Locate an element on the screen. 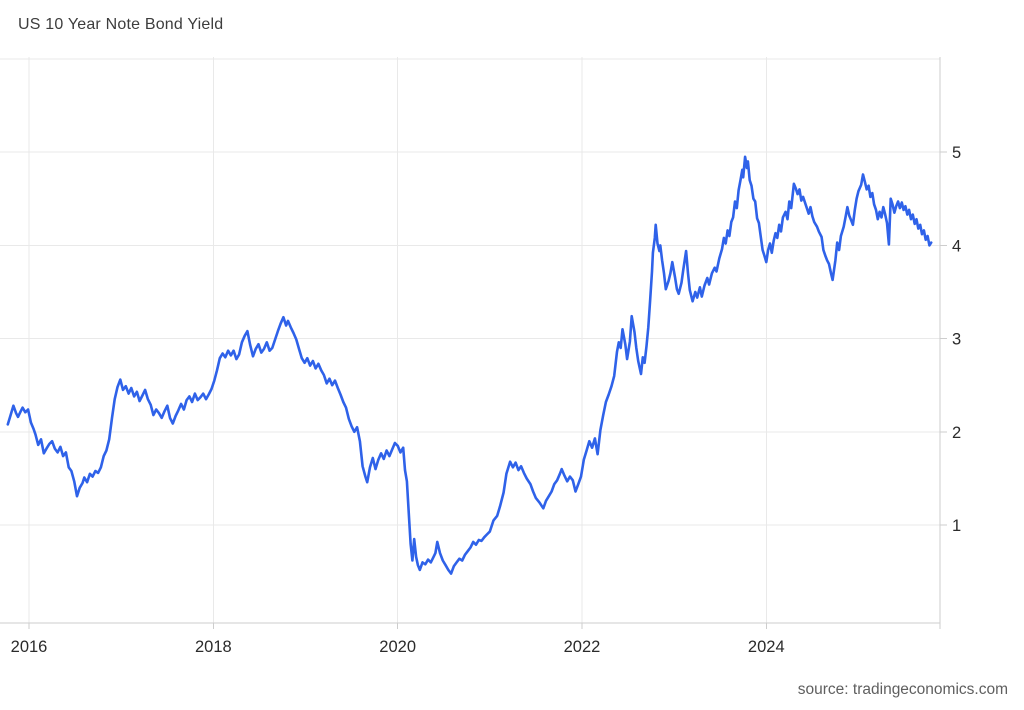  x-axis-label: 2018 is located at coordinates (213, 647).